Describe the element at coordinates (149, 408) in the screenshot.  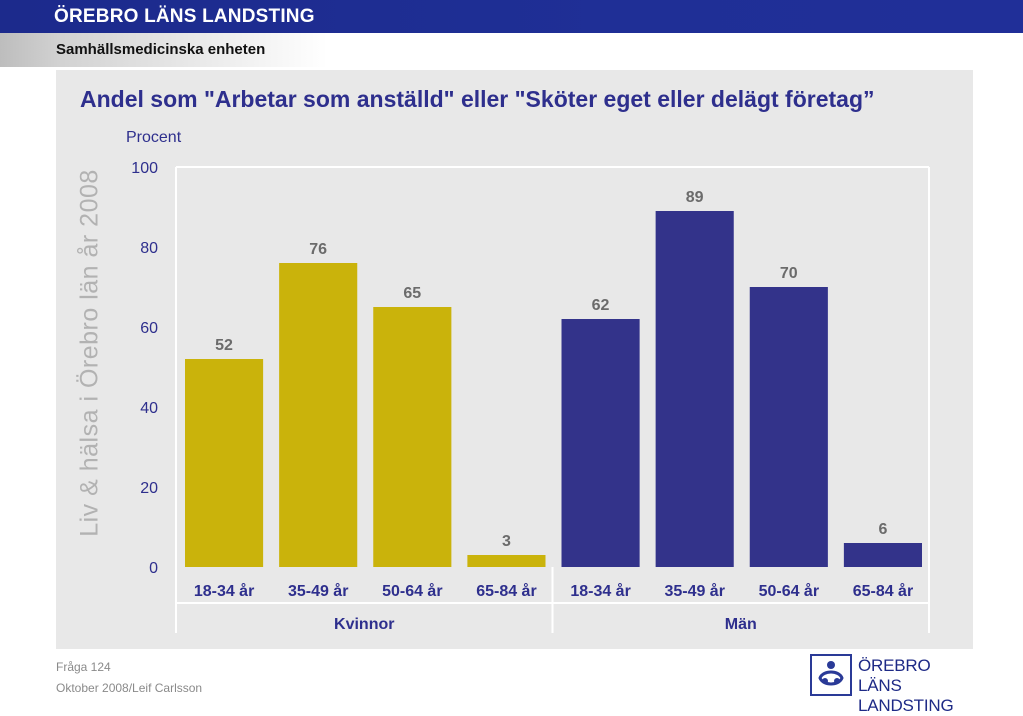
I see `y-tick-label: 40` at that location.